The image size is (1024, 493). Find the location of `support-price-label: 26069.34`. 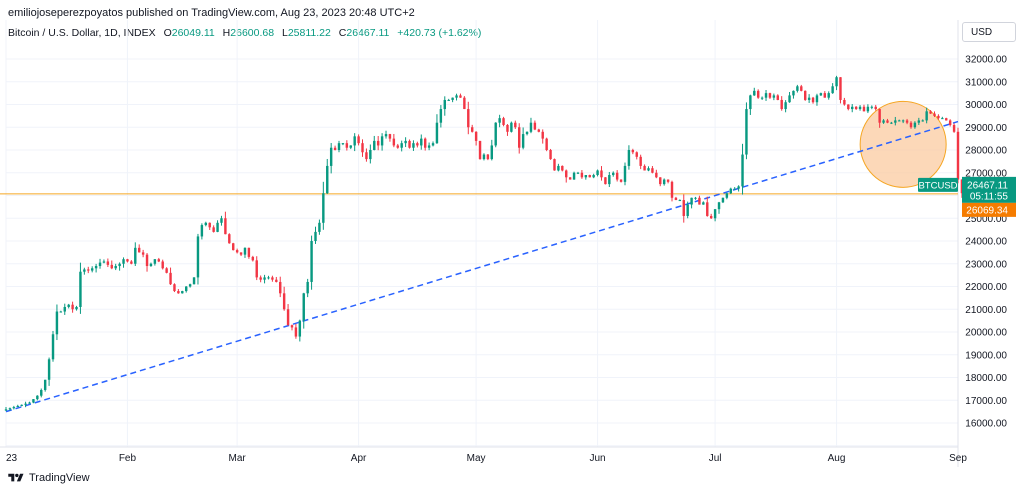

support-price-label: 26069.34 is located at coordinates (987, 210).